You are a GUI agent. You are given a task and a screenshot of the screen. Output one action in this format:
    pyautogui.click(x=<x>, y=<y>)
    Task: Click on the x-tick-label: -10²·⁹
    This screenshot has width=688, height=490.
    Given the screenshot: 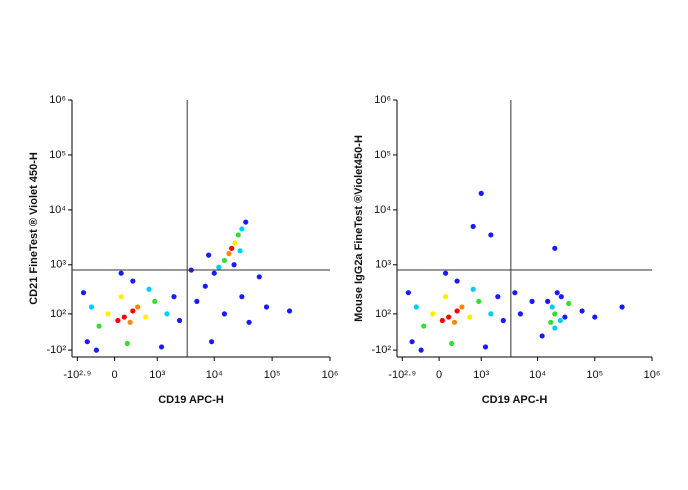 What is the action you would take?
    pyautogui.click(x=402, y=375)
    